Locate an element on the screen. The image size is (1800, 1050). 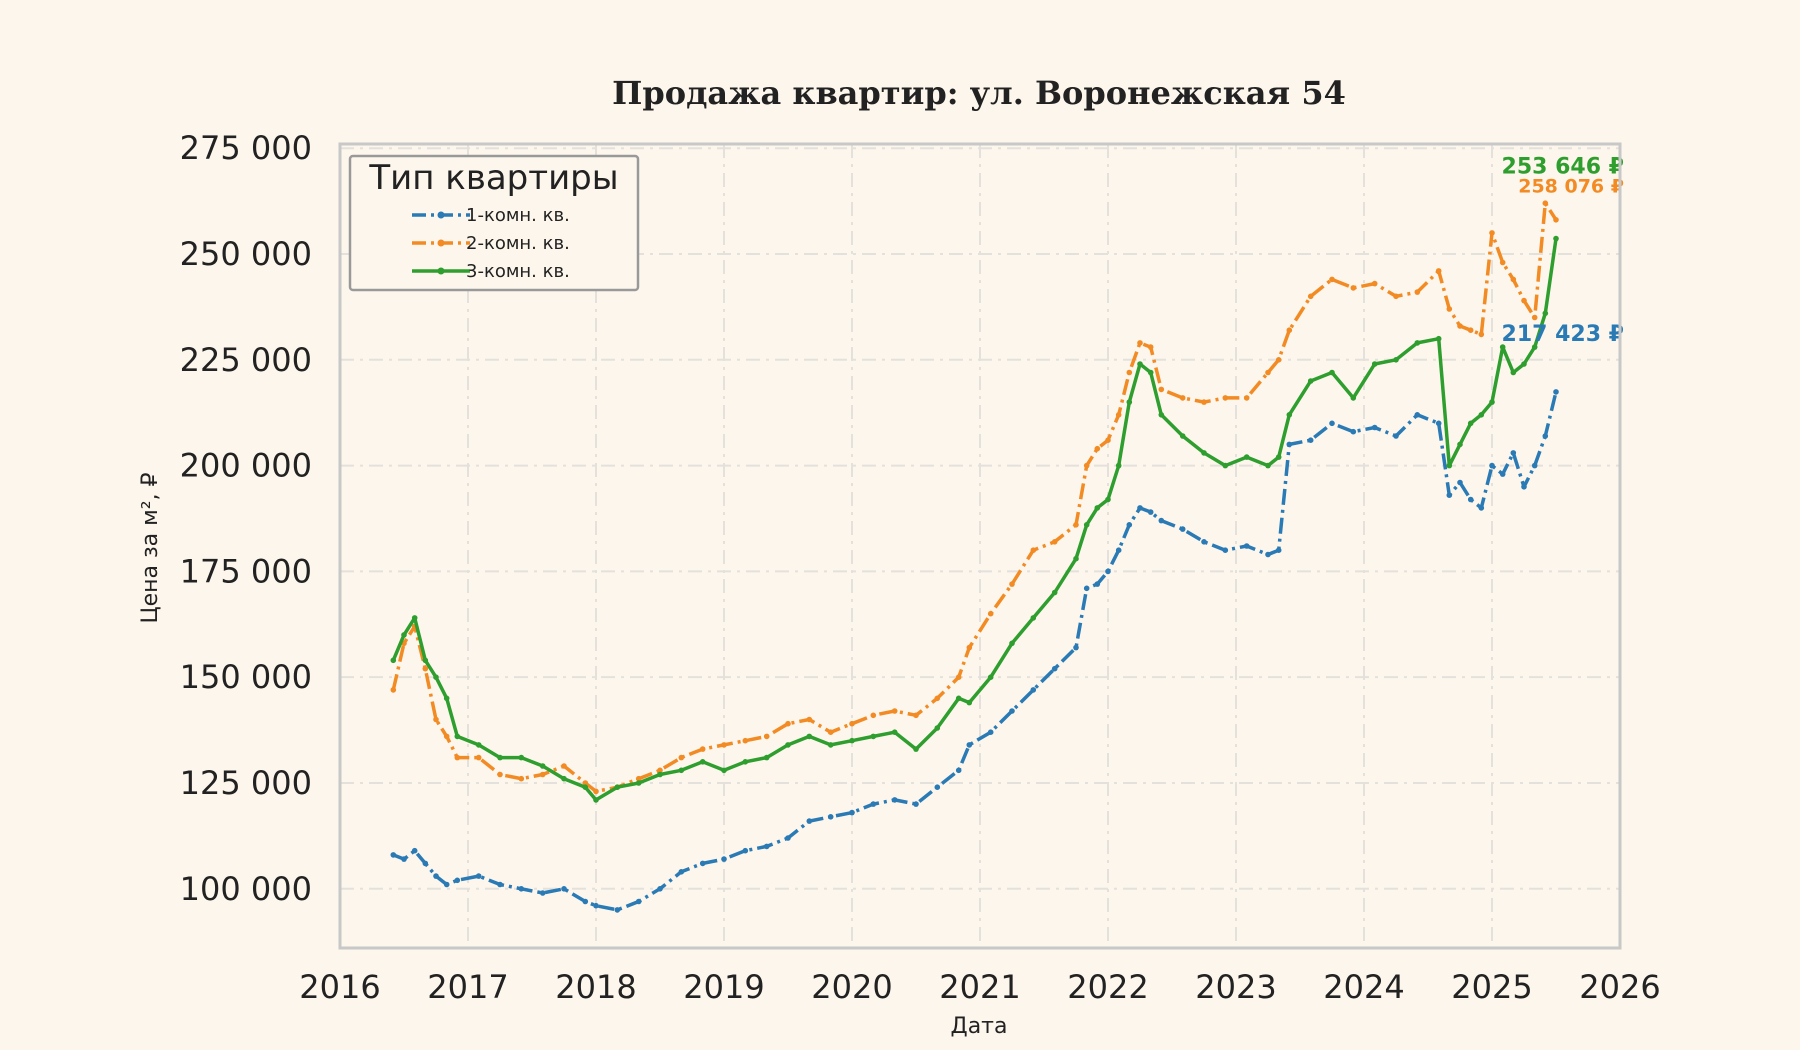
y-tick-label: 200 000 is located at coordinates (246, 466).